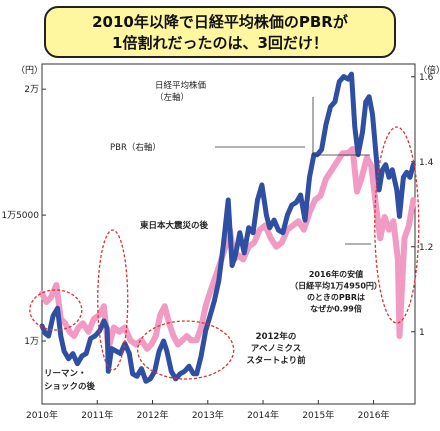 The width and height of the screenshot is (440, 431). Describe the element at coordinates (426, 163) in the screenshot. I see `right-axis-tick-label: 1.4` at that location.